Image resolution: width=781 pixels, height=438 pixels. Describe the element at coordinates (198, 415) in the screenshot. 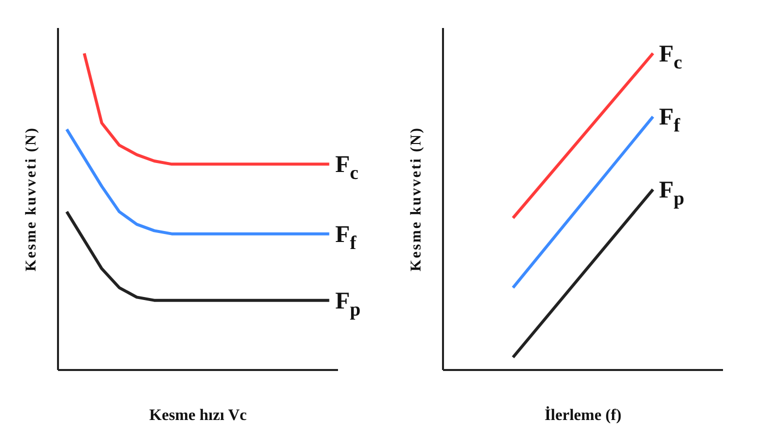

I see `x-axis-title: Kesme hızı Vc` at that location.